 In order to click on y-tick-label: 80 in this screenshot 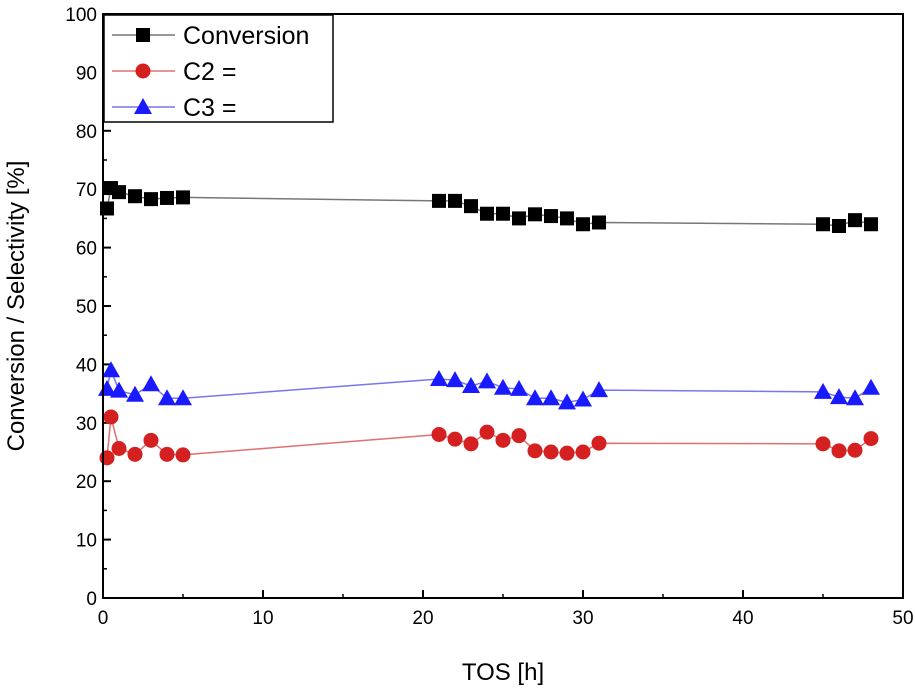, I will do `click(86, 132)`.